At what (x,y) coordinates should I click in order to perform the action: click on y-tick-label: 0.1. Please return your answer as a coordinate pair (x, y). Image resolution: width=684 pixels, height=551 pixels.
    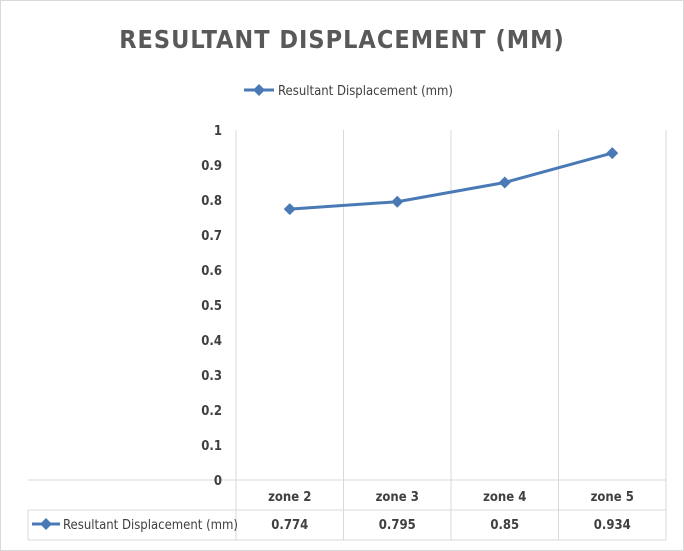
    Looking at the image, I should click on (211, 446).